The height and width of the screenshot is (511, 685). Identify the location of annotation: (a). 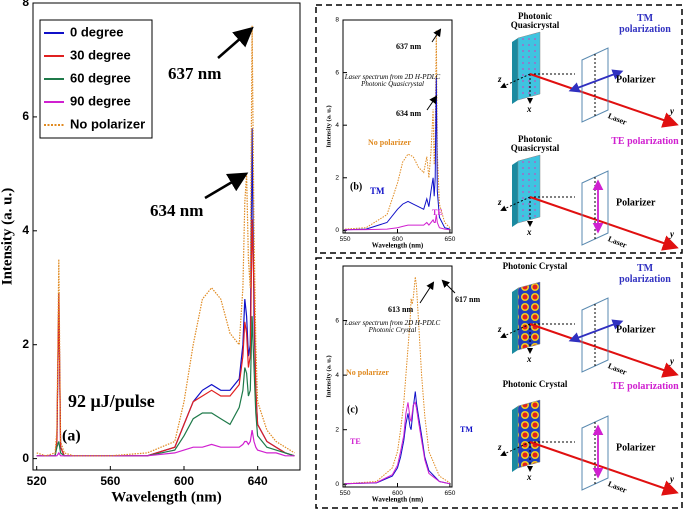
(71, 436).